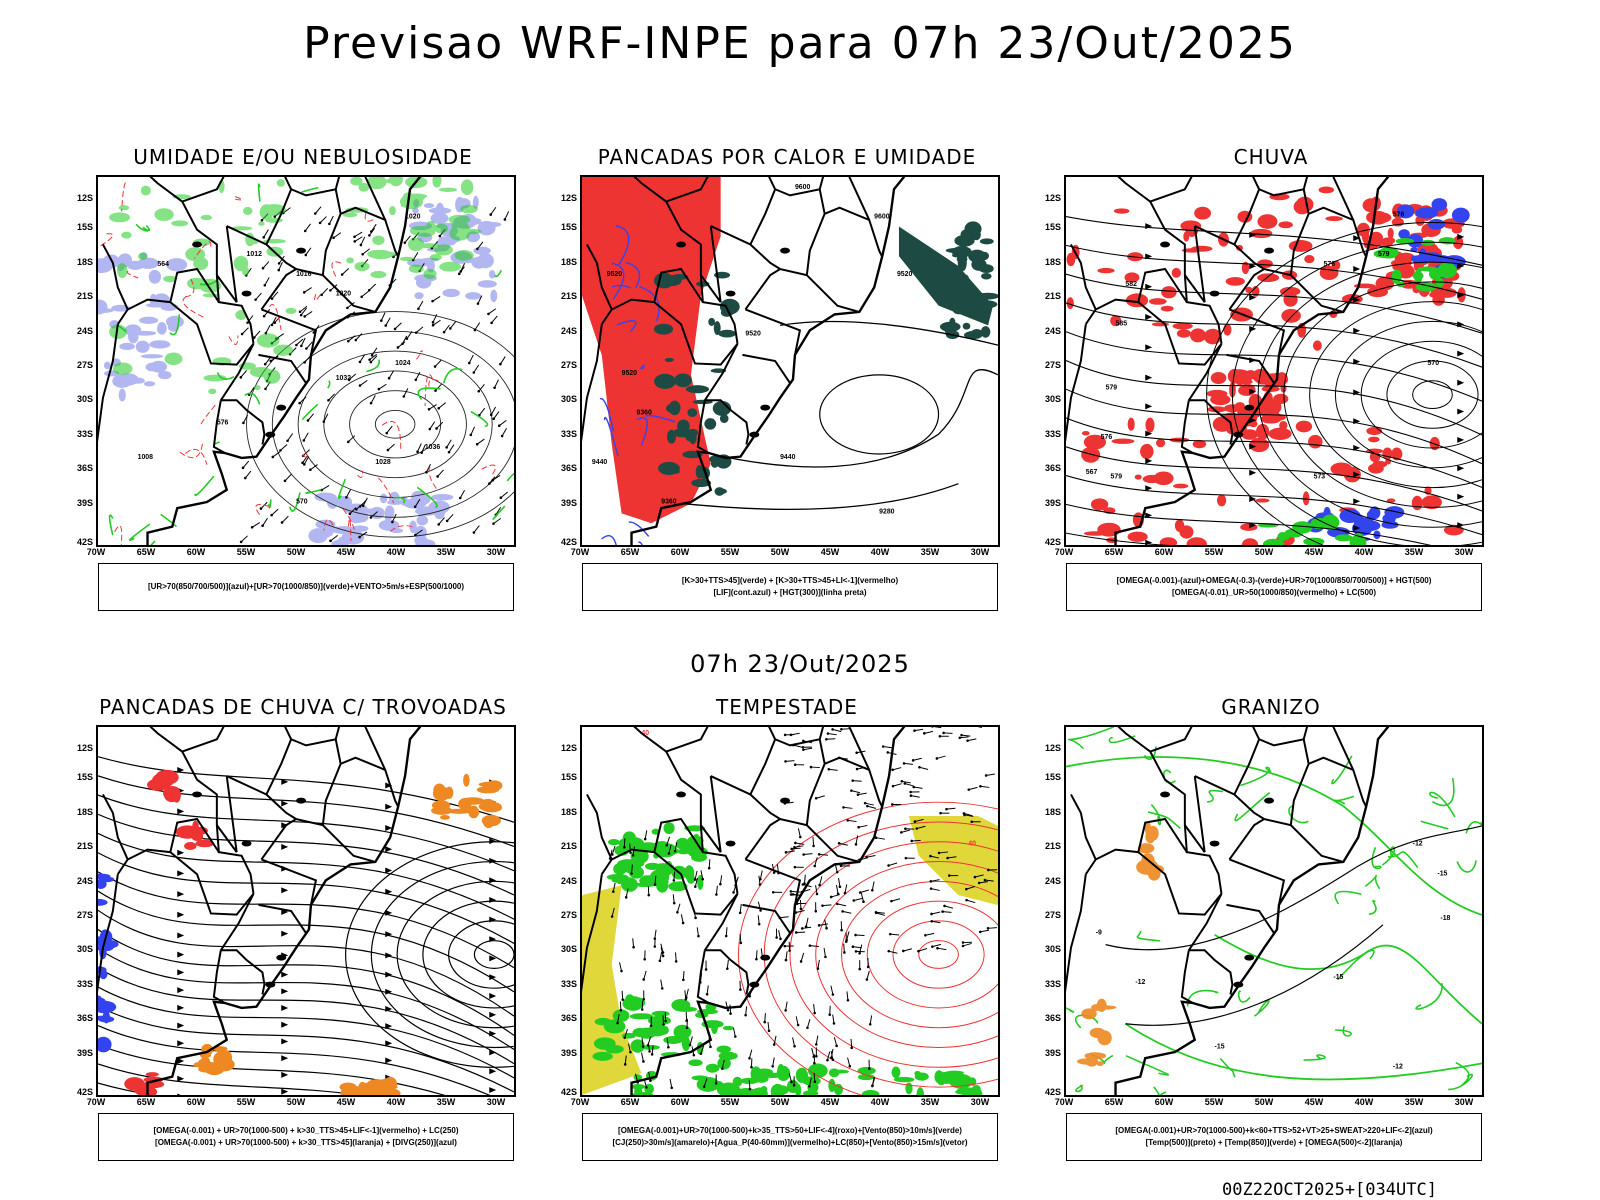  What do you see at coordinates (344, 378) in the screenshot?
I see `contour-label: 1032` at bounding box center [344, 378].